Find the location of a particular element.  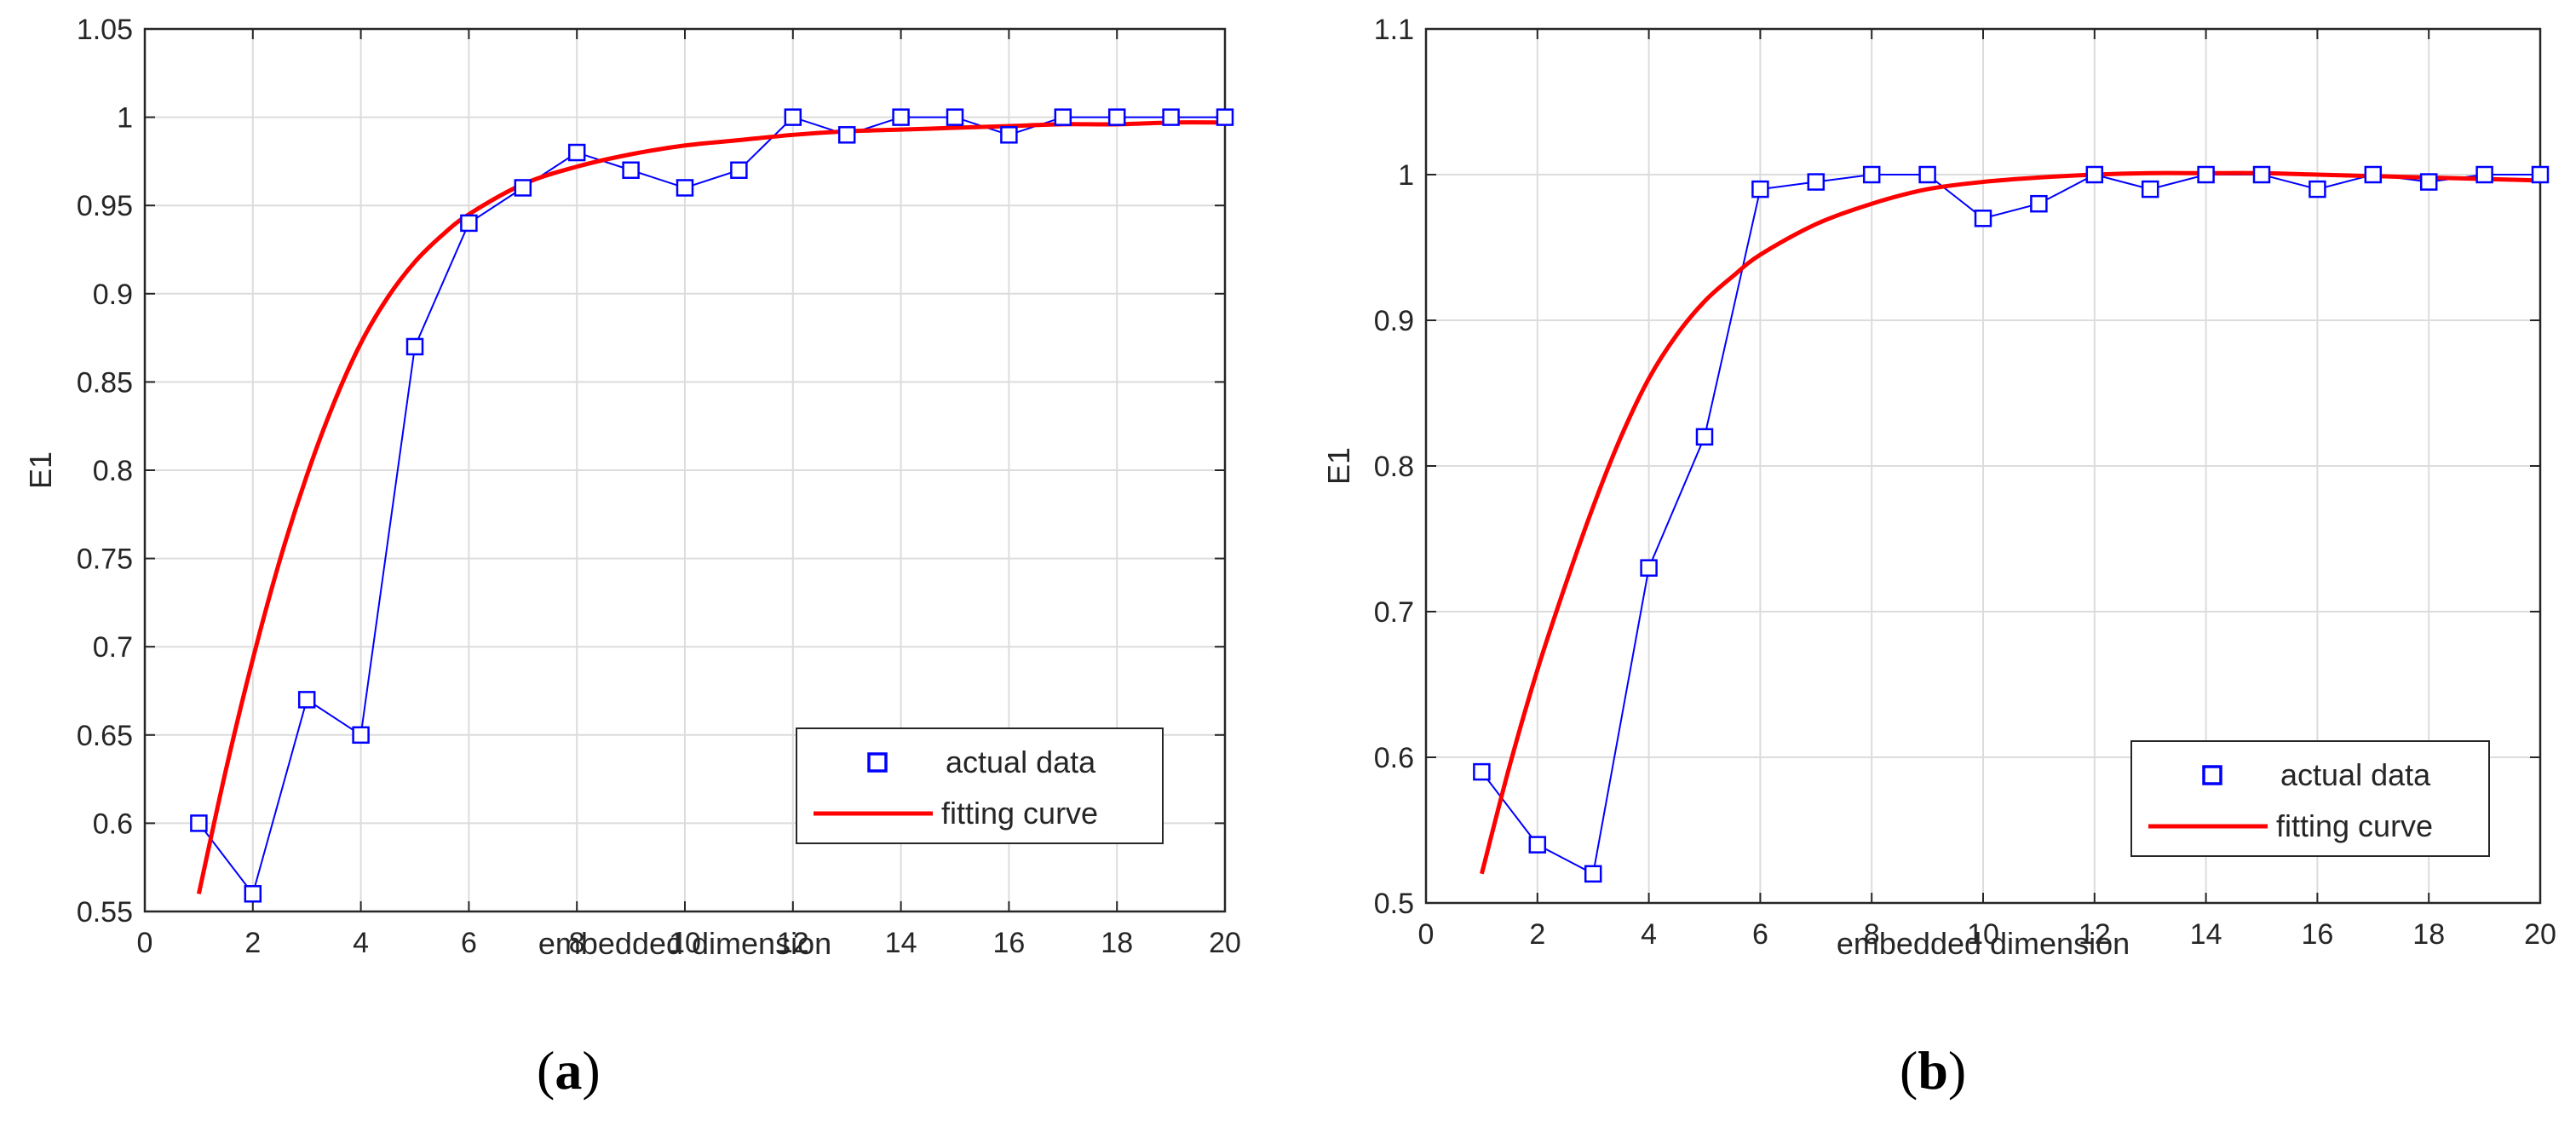

y-tick-label: 1.05 is located at coordinates (105, 30).